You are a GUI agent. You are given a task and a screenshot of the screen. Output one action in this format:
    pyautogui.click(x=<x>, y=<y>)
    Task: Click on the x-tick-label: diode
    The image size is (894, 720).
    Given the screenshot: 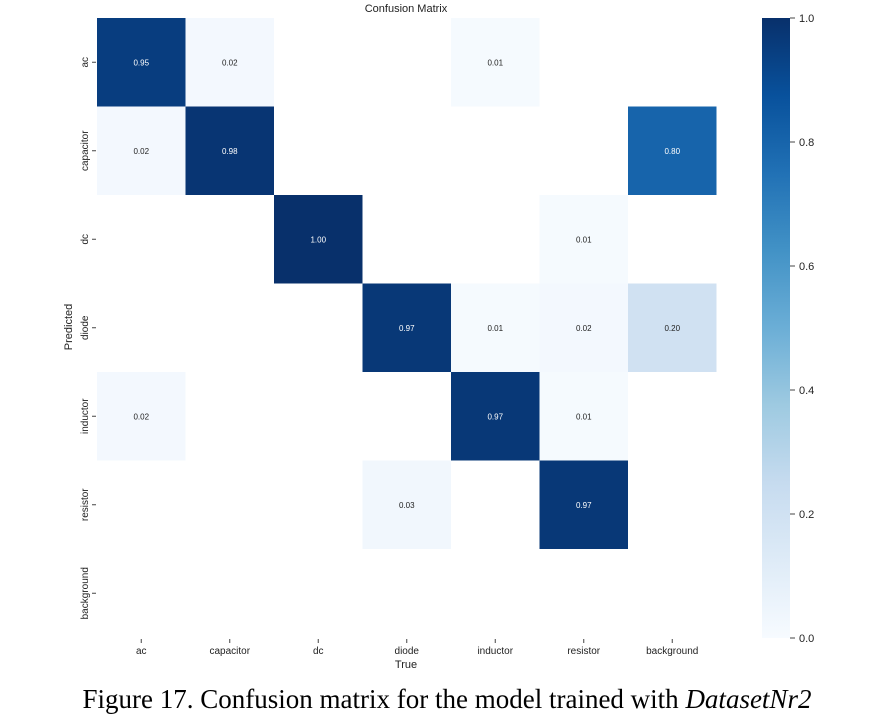 What is the action you would take?
    pyautogui.click(x=407, y=651)
    